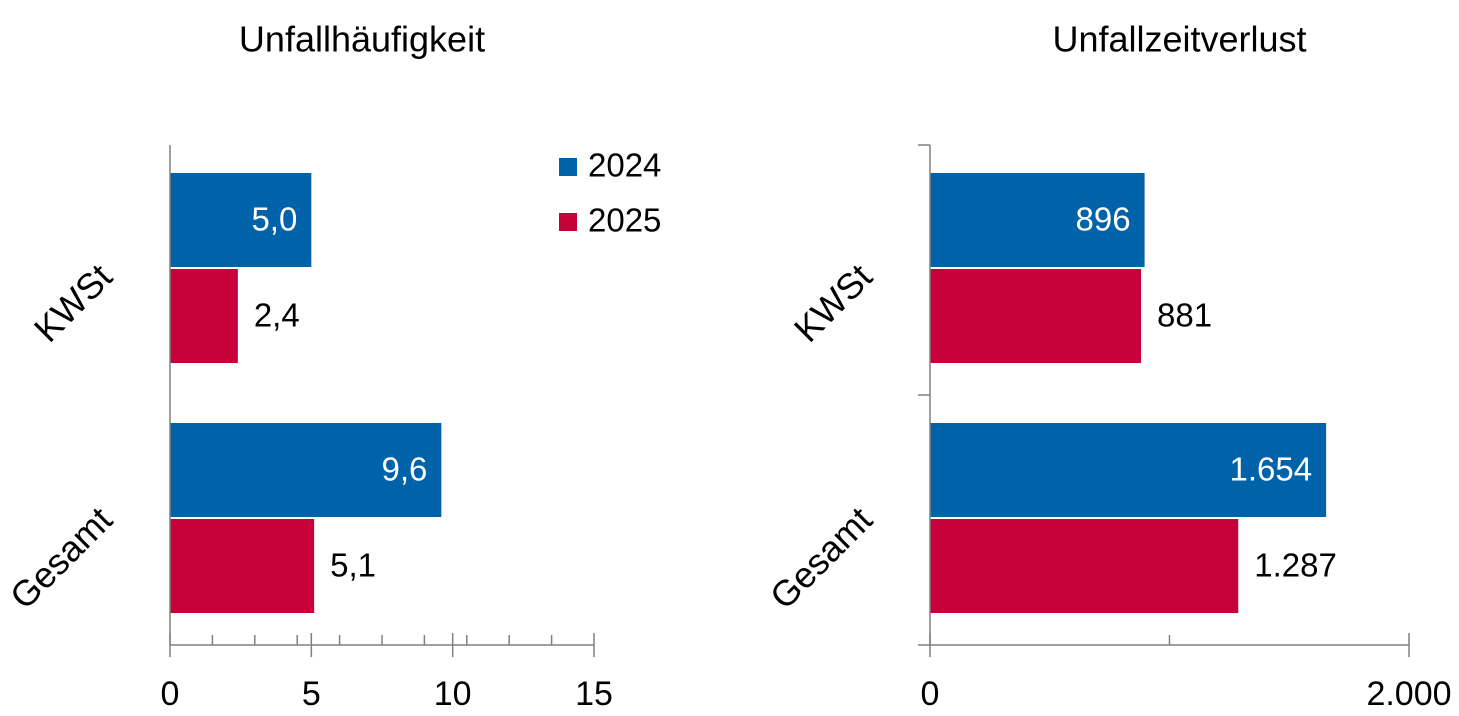 This screenshot has height=716, width=1459. What do you see at coordinates (1184, 315) in the screenshot?
I see `data-label: 881` at bounding box center [1184, 315].